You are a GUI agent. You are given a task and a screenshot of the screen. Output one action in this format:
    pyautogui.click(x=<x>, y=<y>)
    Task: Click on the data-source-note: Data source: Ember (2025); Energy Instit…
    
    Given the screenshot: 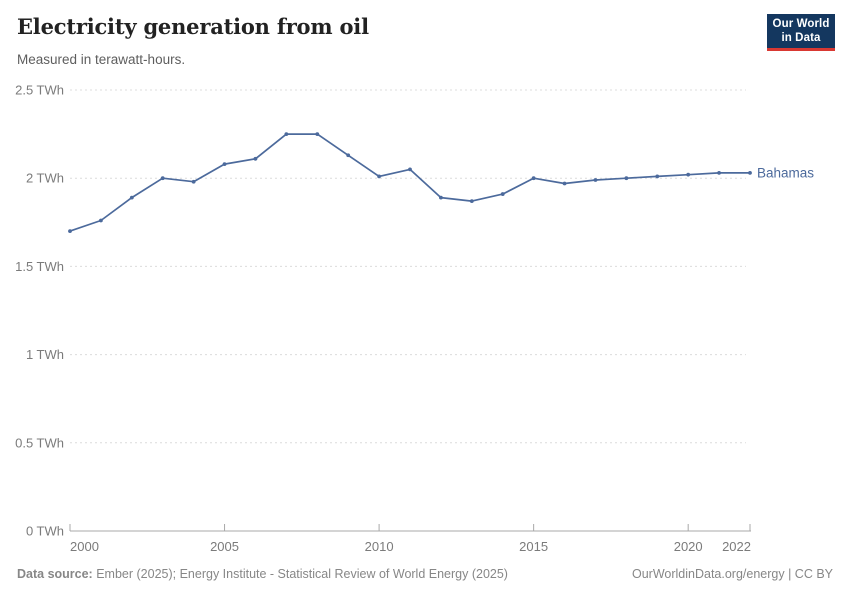 What is the action you would take?
    pyautogui.click(x=262, y=574)
    